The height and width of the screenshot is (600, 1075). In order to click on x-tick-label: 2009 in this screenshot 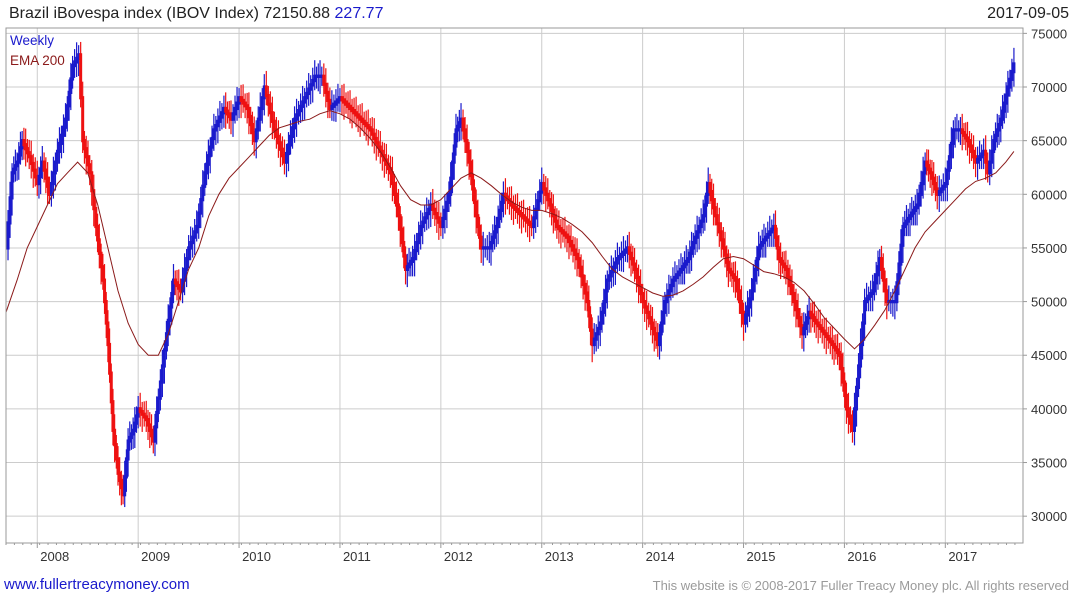, I will do `click(155, 556)`.